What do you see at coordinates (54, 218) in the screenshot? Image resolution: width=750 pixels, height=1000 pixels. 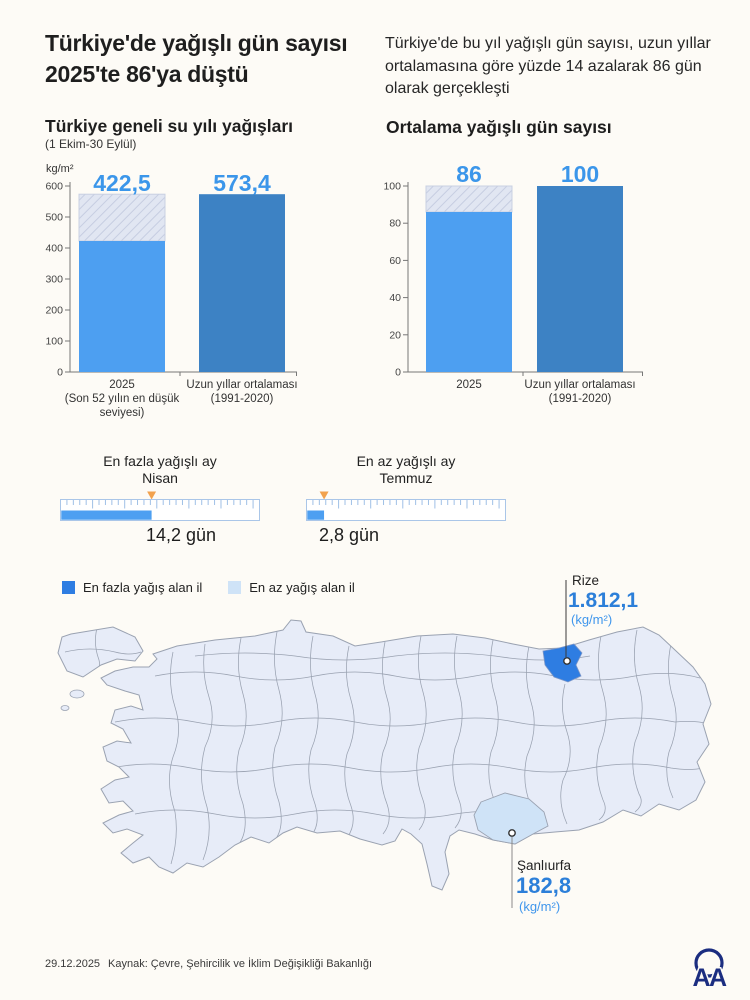 I see `svg-text: 500` at bounding box center [54, 218].